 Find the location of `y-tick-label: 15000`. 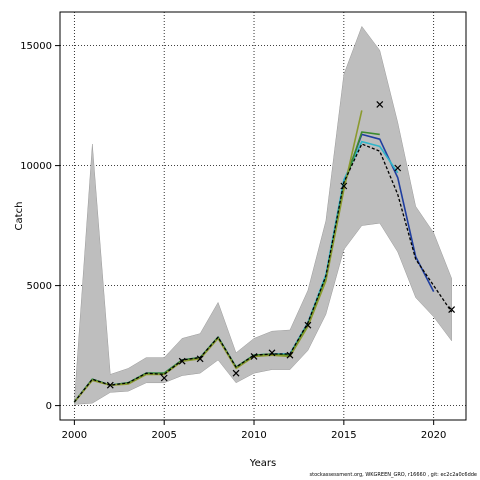

y-tick-label: 15000 is located at coordinates (36, 46).